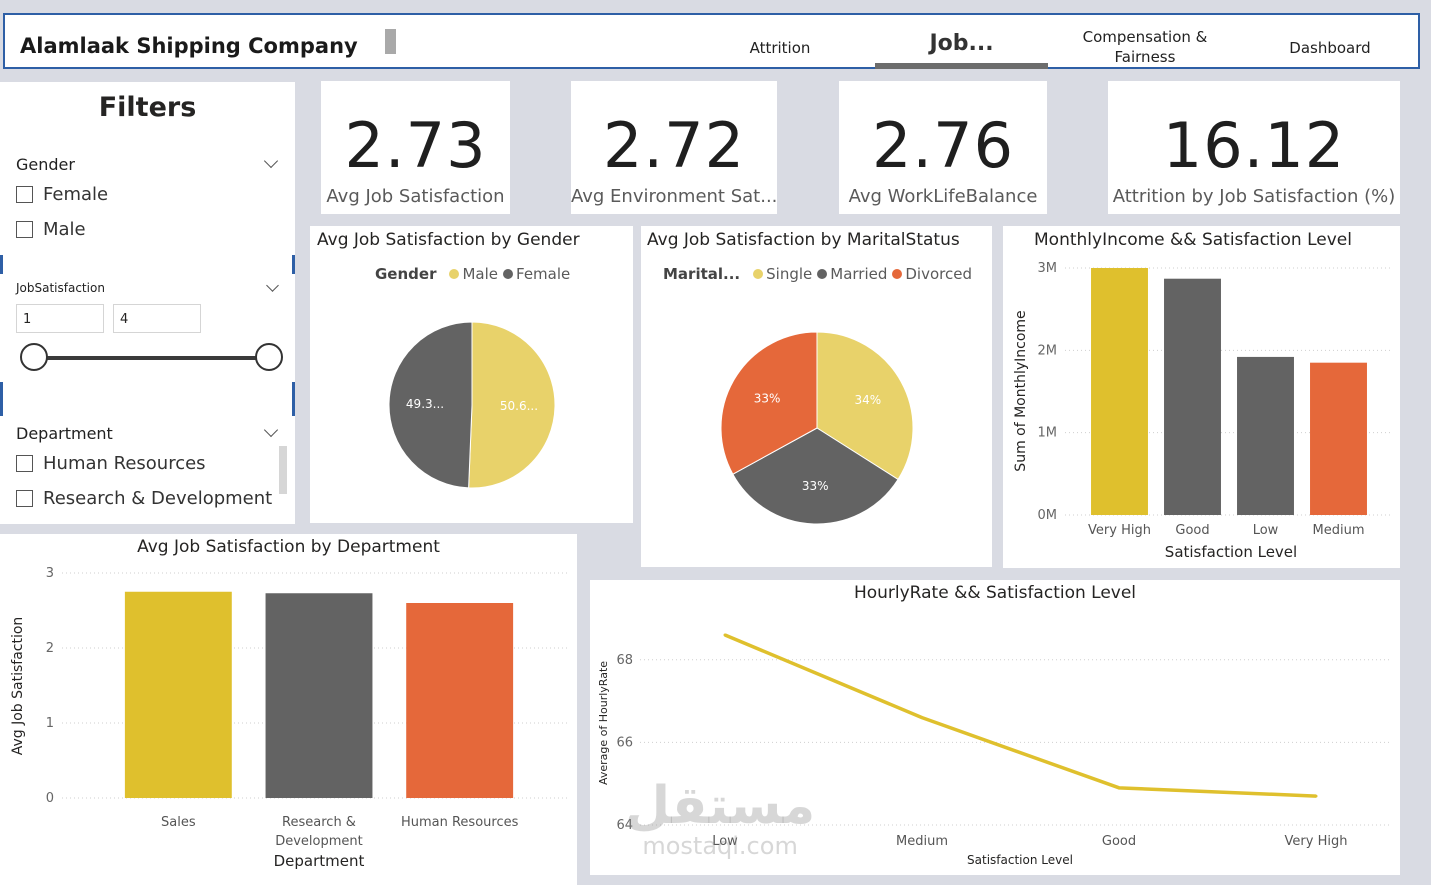 Image resolution: width=1431 pixels, height=885 pixels. Describe the element at coordinates (147, 107) in the screenshot. I see `filters-title: Filters` at that location.